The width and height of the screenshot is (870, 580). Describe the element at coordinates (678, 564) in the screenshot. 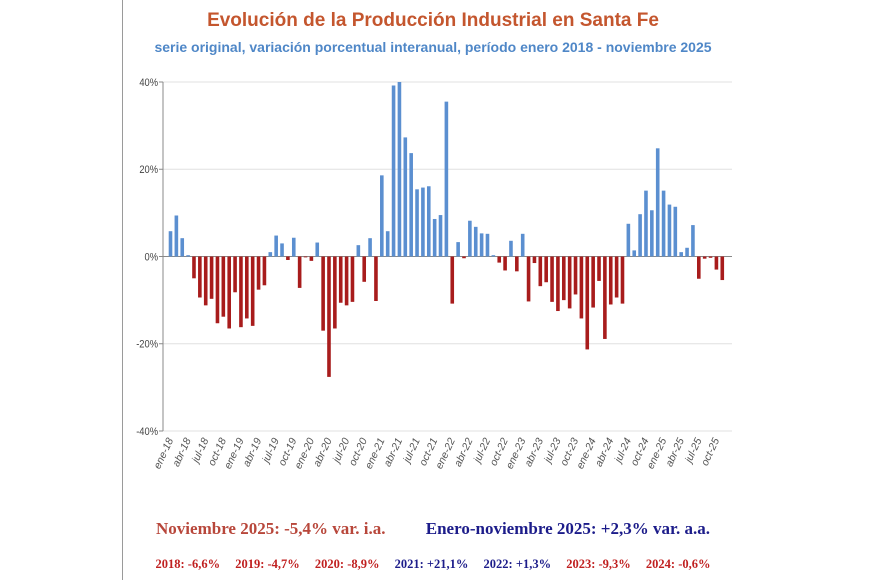

I see `annual-2024: 2024: -0,6%` at that location.